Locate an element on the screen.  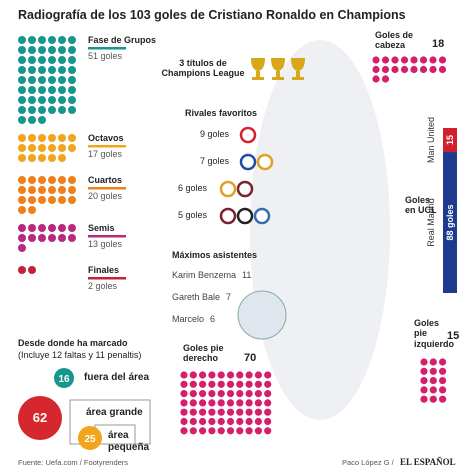
phase-label: Semis is located at coordinates (101, 228).